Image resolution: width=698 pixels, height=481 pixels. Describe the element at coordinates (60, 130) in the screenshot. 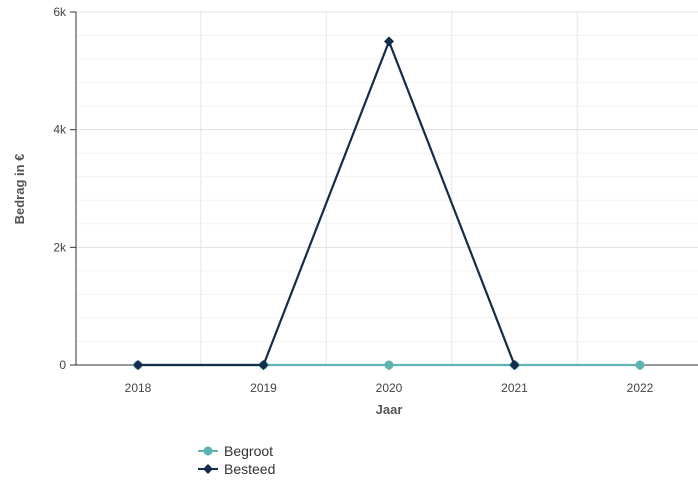

I see `y-tick-label: 4k` at that location.